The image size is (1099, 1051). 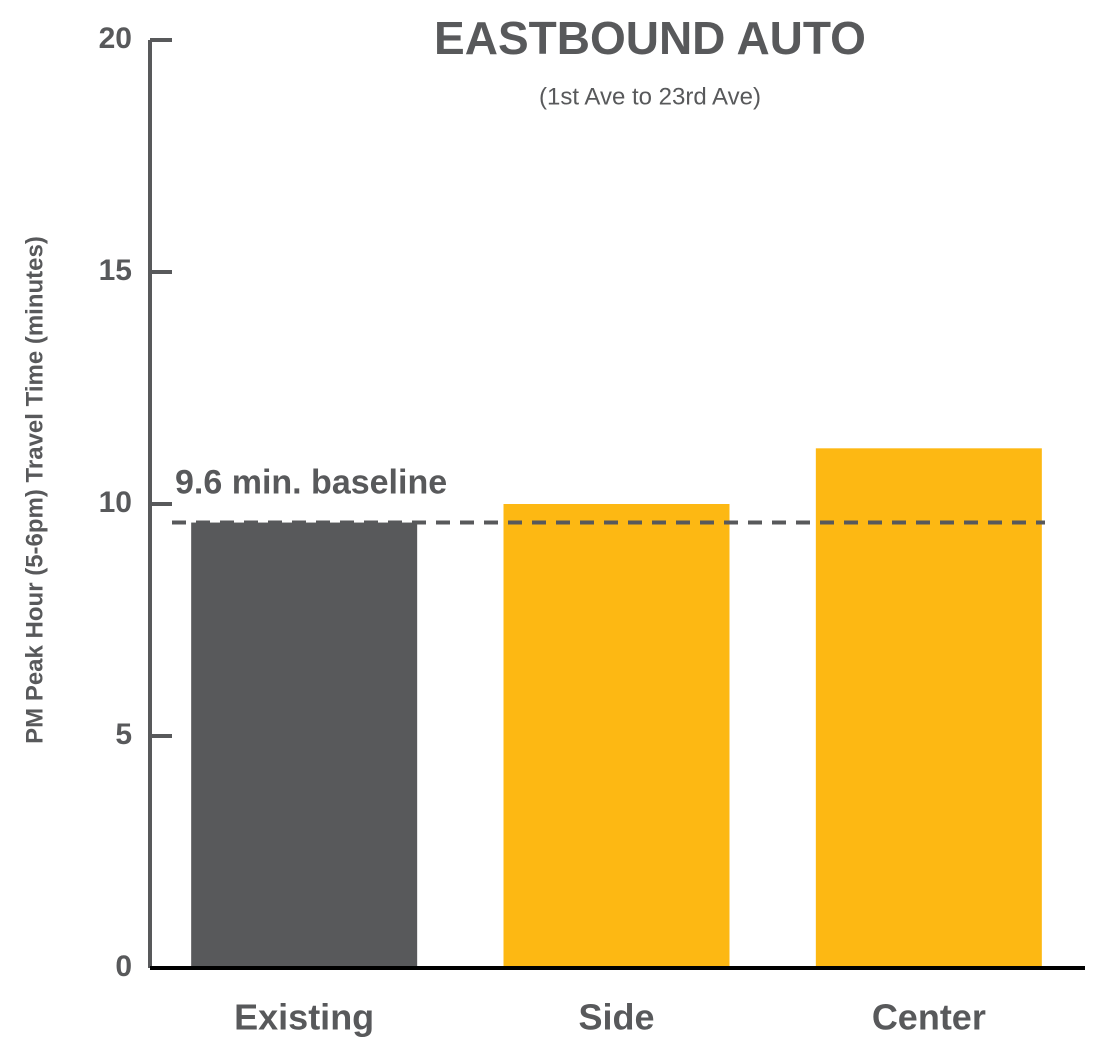 I want to click on chart-title: EASTBOUND AUTO, so click(x=650, y=38).